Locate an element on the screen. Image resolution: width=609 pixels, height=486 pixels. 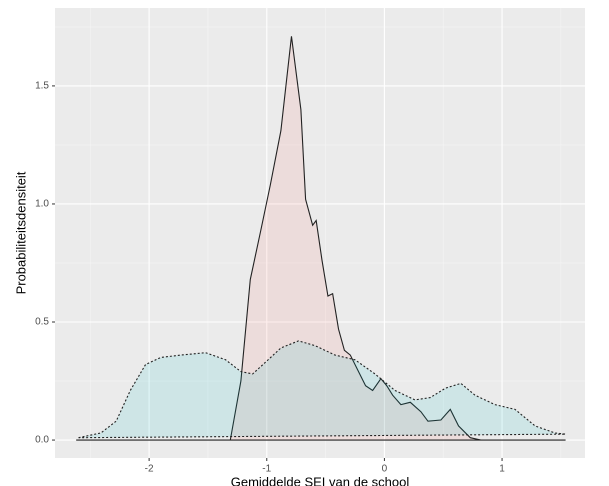
y-tick-label: 1.0 is located at coordinates (42, 204).